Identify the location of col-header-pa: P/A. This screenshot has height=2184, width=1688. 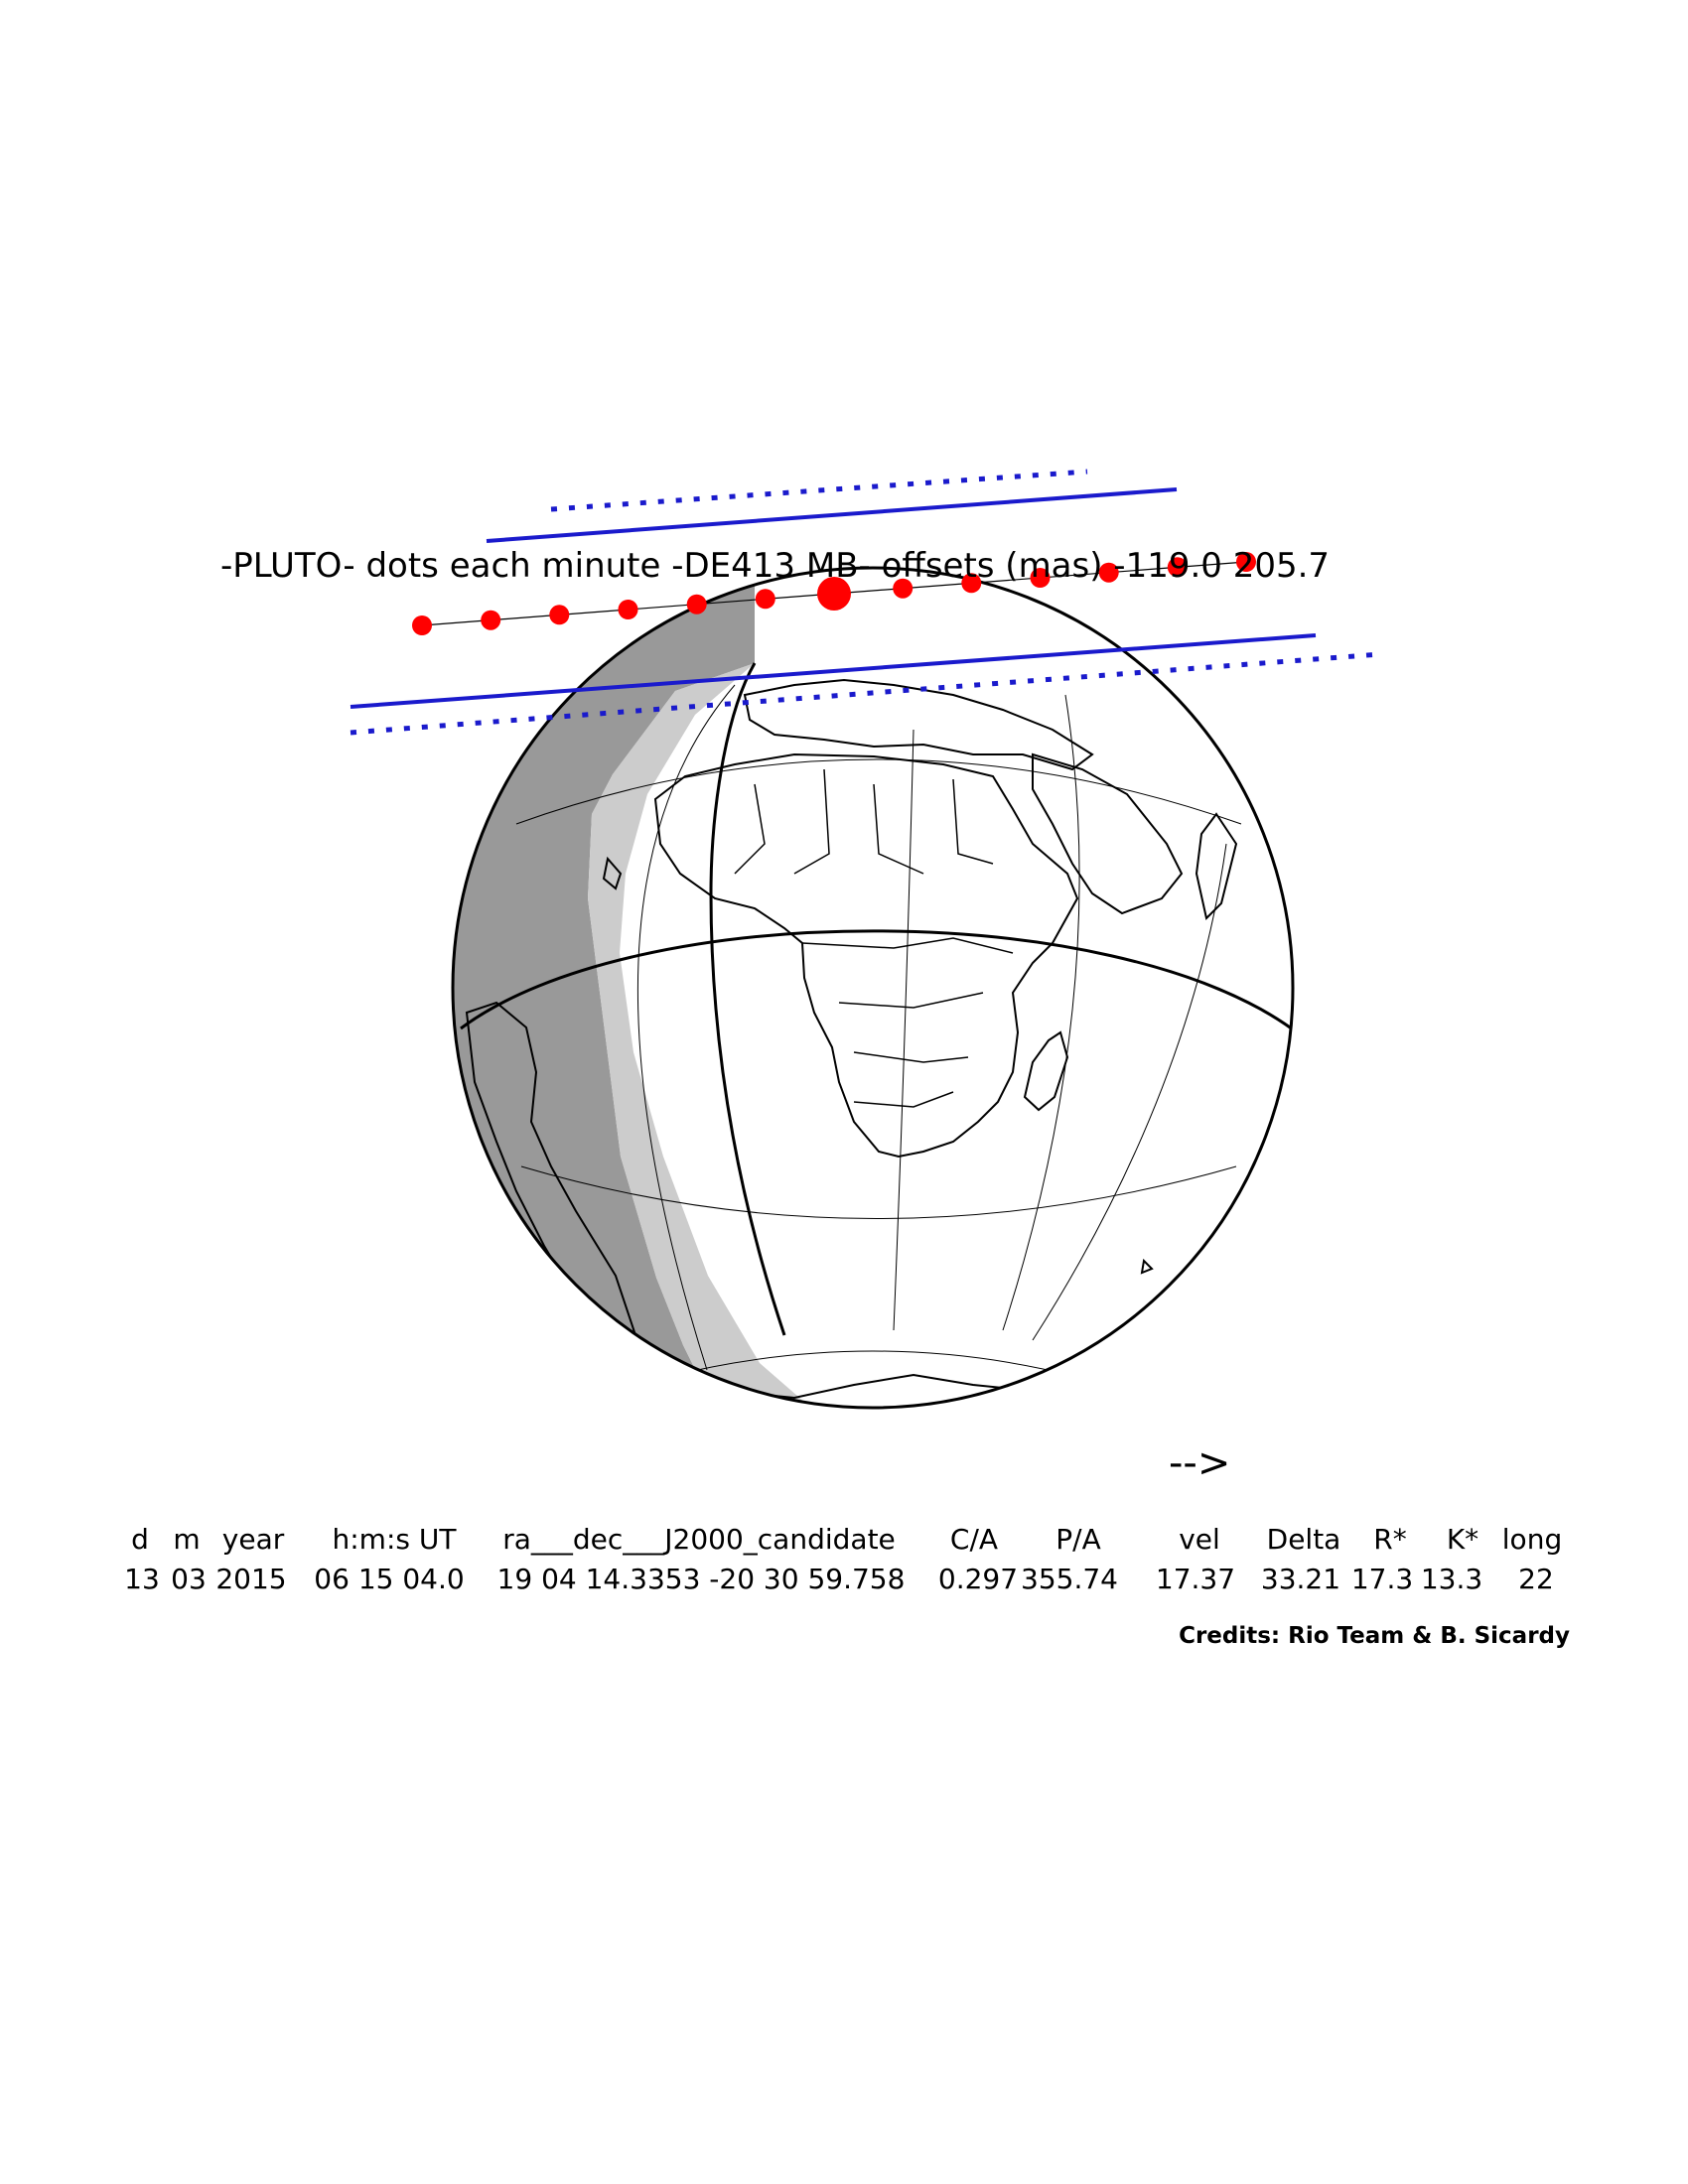
(1077, 1539).